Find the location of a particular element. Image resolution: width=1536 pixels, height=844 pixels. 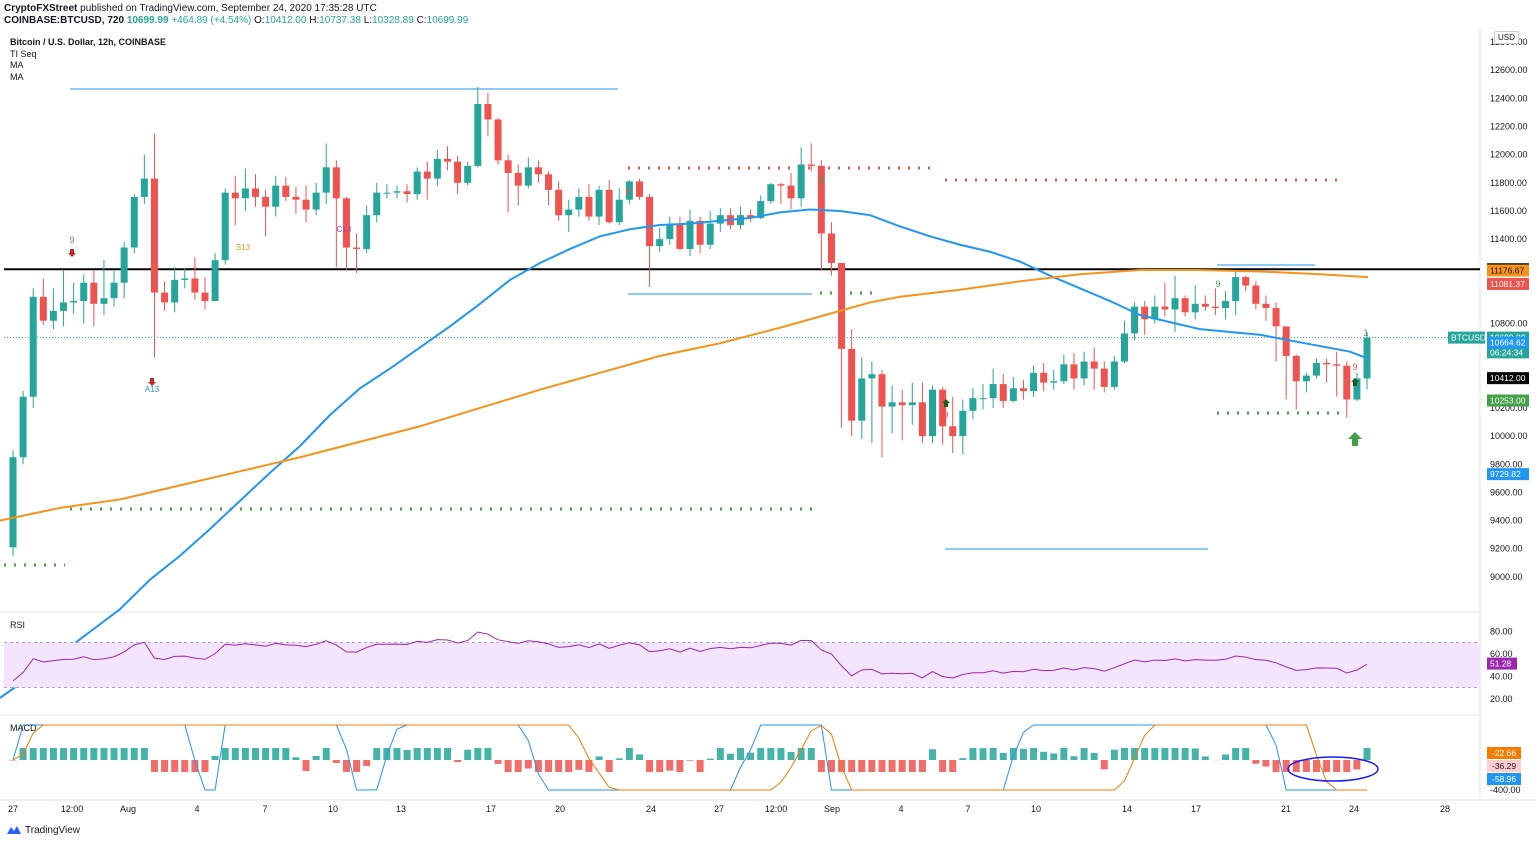

macd-value-text: -22.66 is located at coordinates (1504, 753).